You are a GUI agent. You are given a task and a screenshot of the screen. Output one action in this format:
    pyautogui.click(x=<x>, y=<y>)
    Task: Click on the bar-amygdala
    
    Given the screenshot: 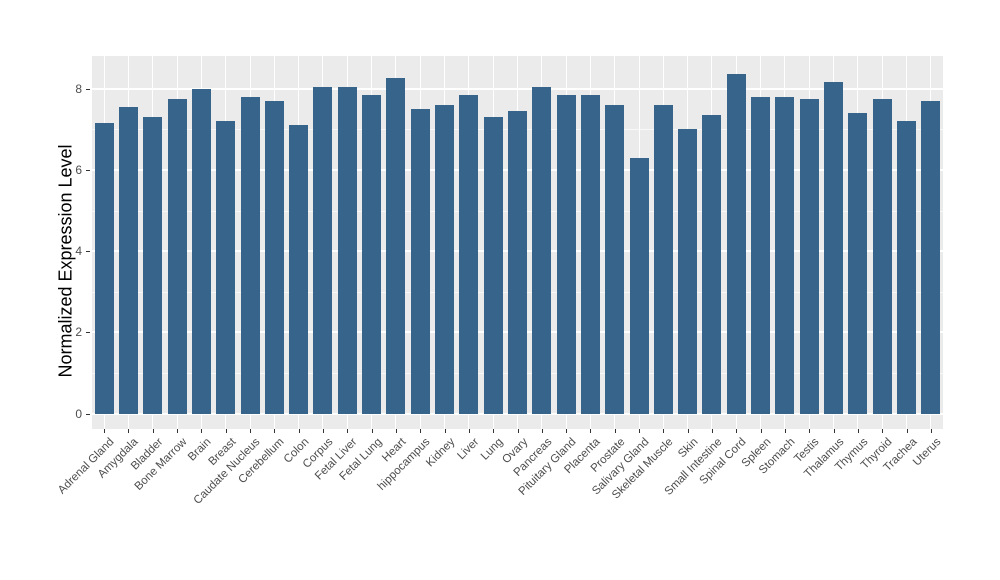 What is the action you would take?
    pyautogui.click(x=128, y=260)
    